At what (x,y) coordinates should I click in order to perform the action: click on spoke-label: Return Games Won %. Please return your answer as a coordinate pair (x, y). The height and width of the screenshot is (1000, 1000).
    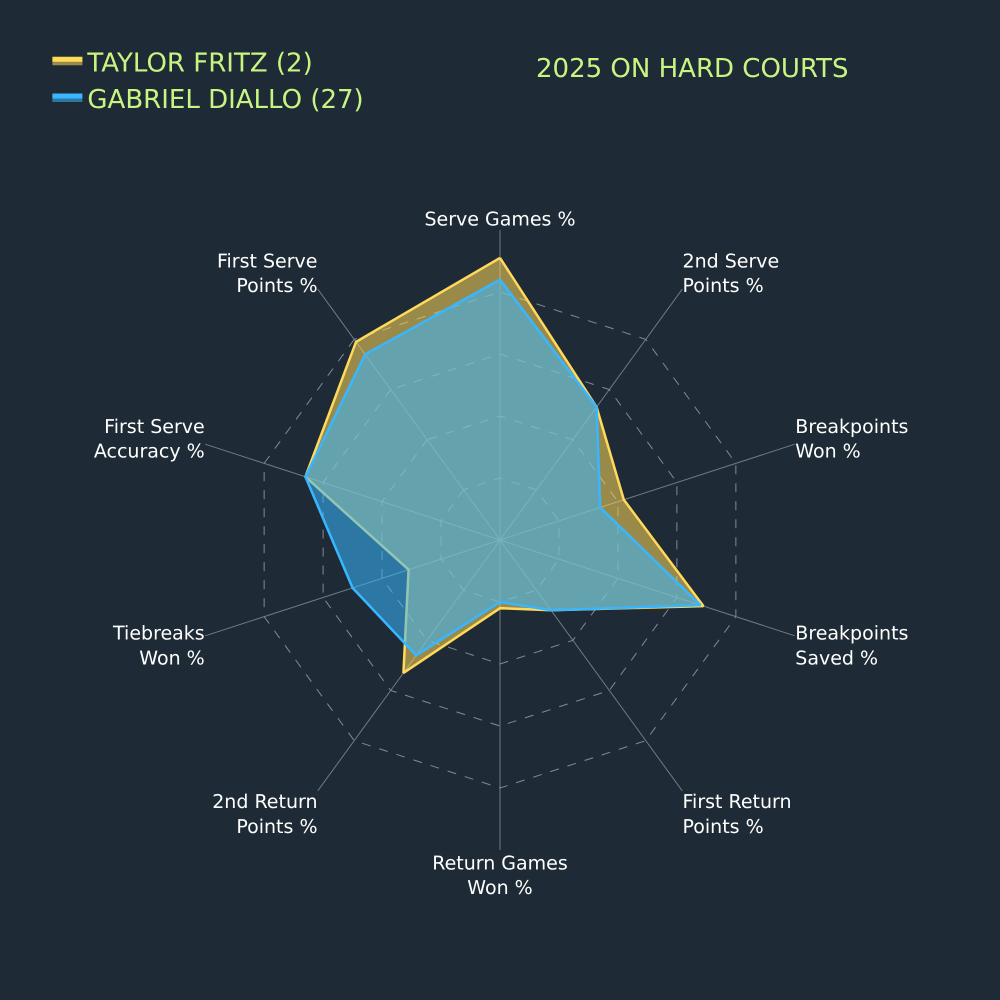
    Looking at the image, I should click on (500, 876).